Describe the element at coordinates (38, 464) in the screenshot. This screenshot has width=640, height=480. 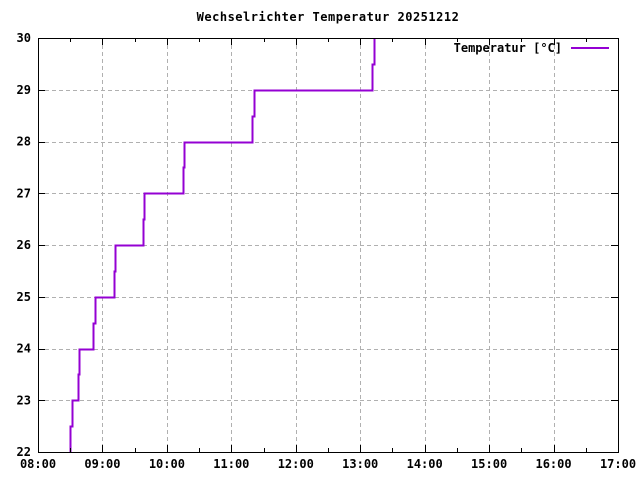
I see `x-tick-label: 08:00` at that location.